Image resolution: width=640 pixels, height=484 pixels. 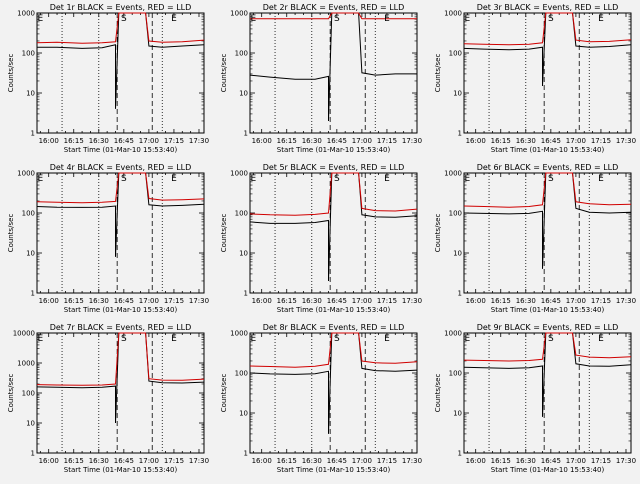 What do you see at coordinates (121, 327) in the screenshot?
I see `chart-title: Det 7r BLACK = Events, RED = LLD` at bounding box center [121, 327].